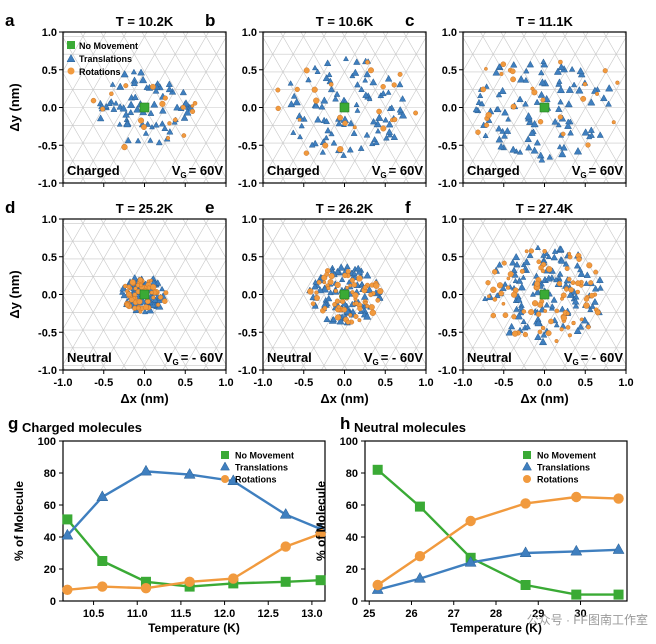  Describe the element at coordinates (575, 362) in the screenshot. I see `gate-sub: G` at that location.